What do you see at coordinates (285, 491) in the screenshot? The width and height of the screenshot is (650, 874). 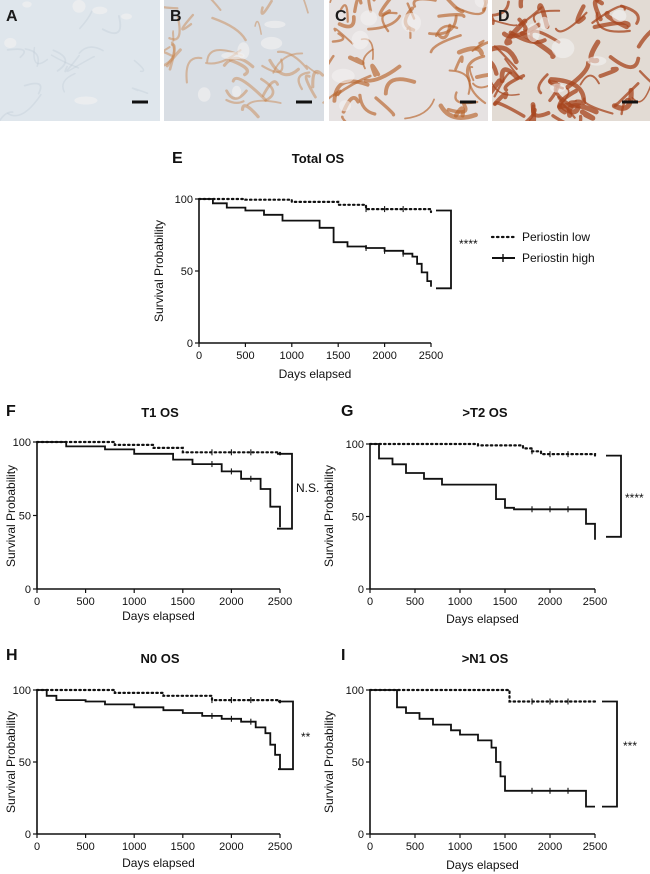 I see `significance-bracket` at bounding box center [285, 491].